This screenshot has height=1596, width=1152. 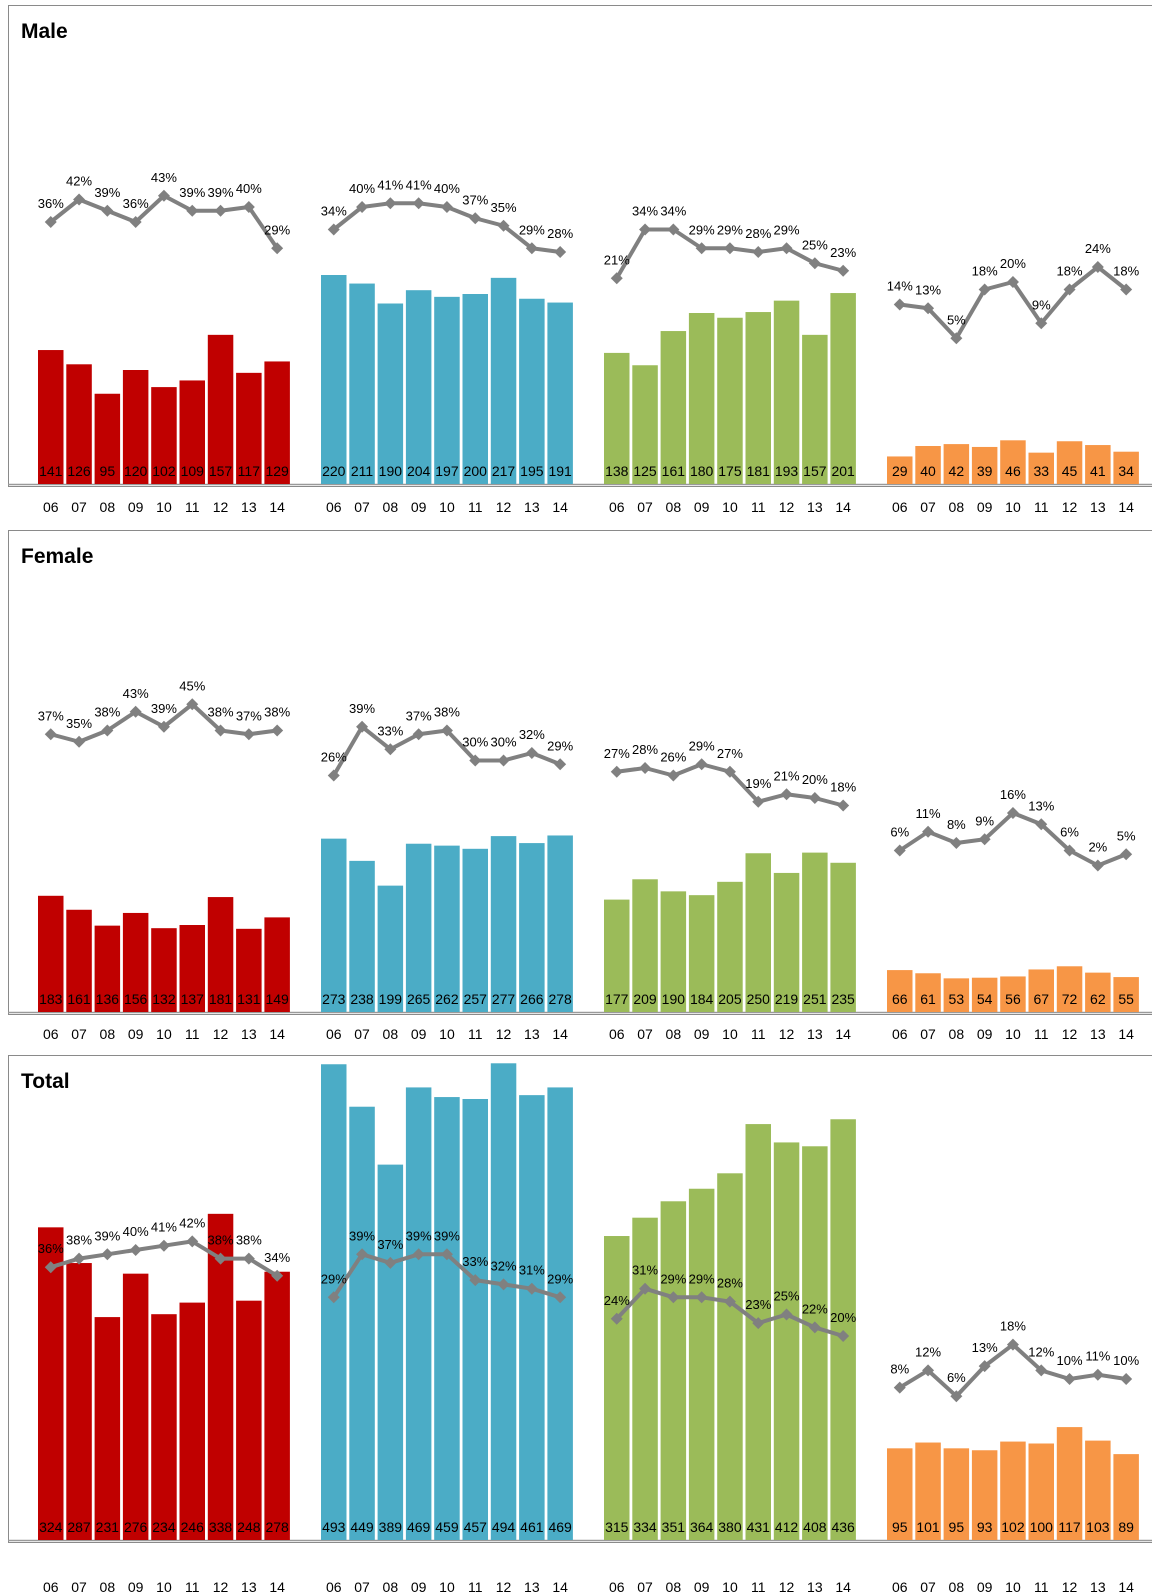 What do you see at coordinates (221, 1527) in the screenshot?
I see `bar-value-label: 338` at bounding box center [221, 1527].